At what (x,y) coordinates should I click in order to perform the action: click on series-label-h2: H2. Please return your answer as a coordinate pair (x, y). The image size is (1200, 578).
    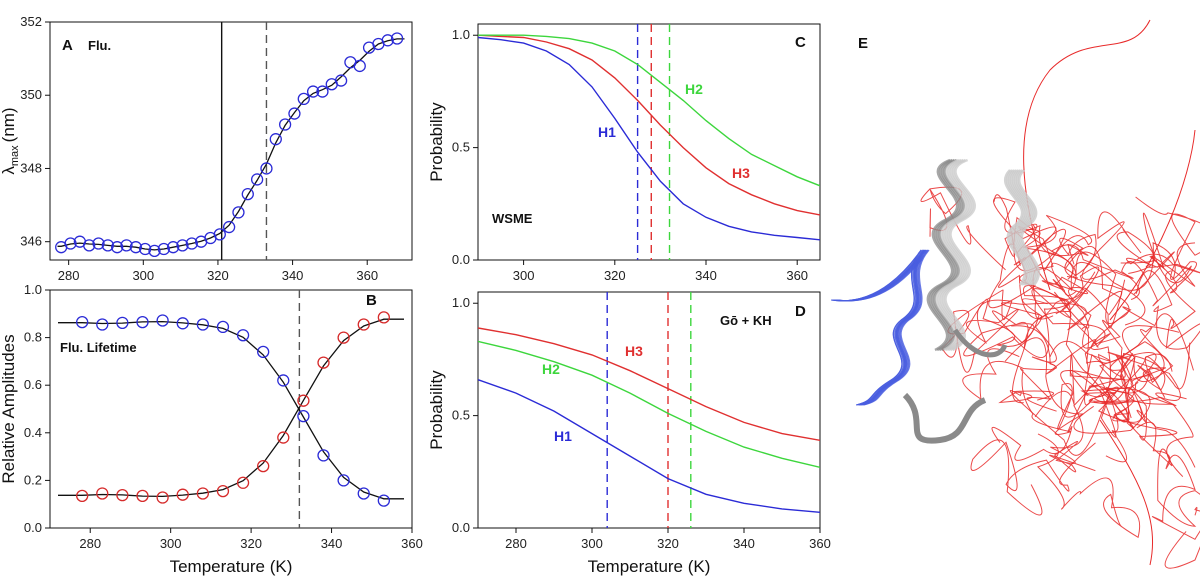
    Looking at the image, I should click on (694, 89).